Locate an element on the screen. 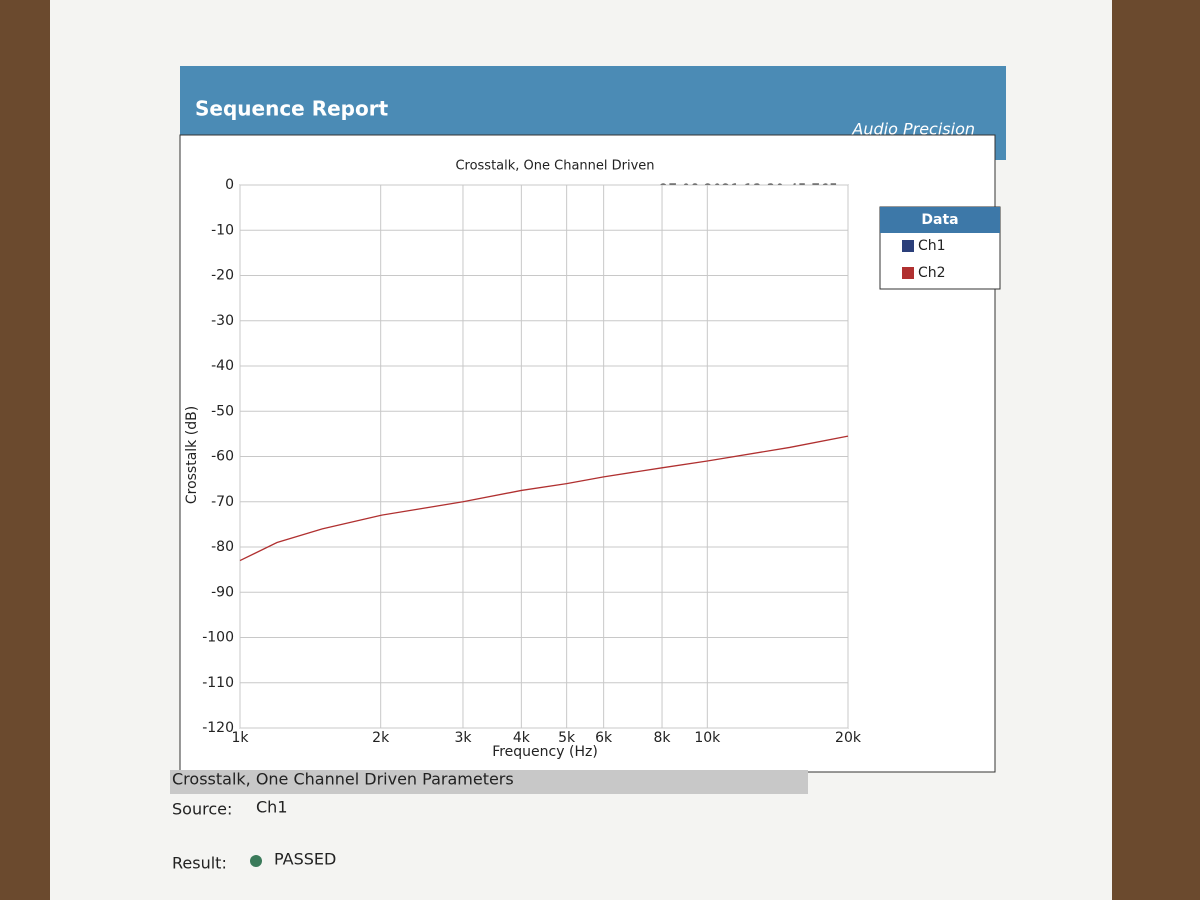 Image resolution: width=1200 pixels, height=900 pixels. x-tick-label: 8k is located at coordinates (663, 738).